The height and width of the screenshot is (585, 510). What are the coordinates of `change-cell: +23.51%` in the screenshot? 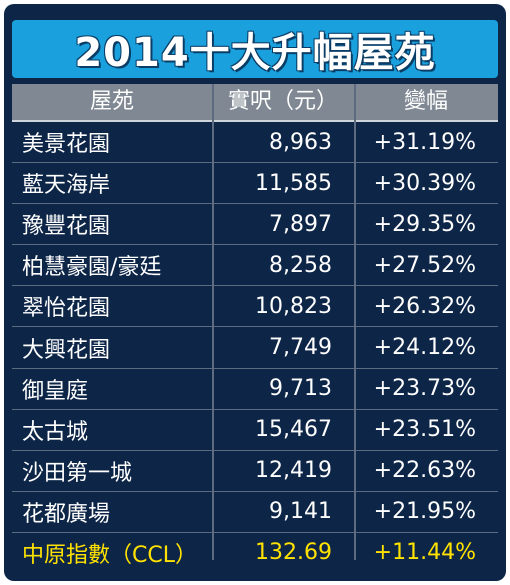 It's located at (424, 430).